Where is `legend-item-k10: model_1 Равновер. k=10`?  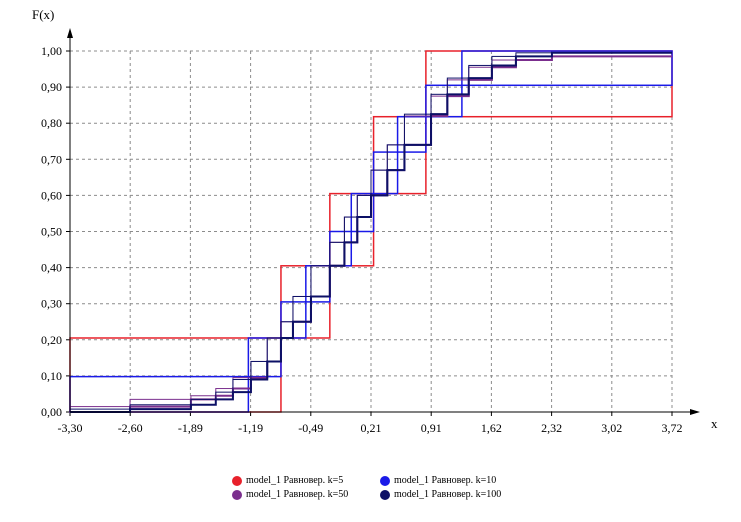
legend-item-k10: model_1 Равновер. k=10 is located at coordinates (438, 480).